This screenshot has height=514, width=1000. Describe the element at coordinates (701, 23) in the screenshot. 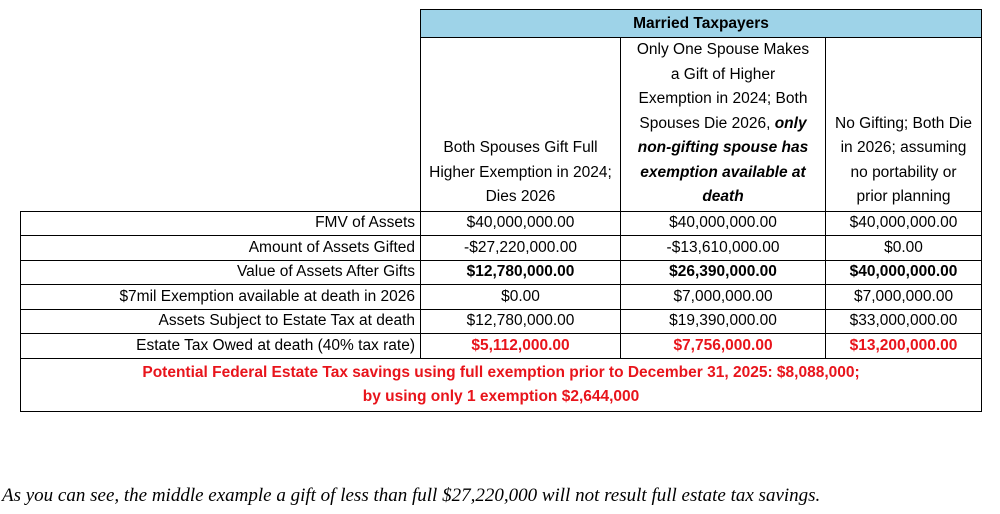

I see `group-header: Married Taxpayers` at that location.